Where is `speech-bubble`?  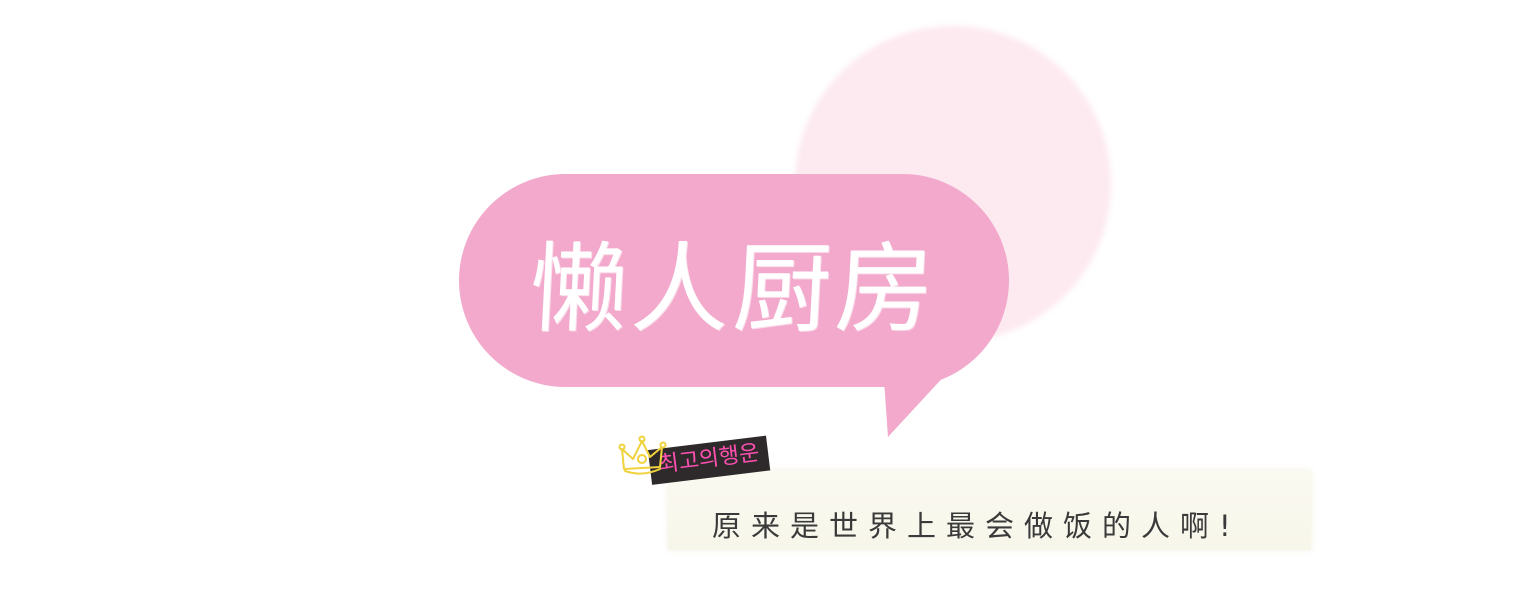 speech-bubble is located at coordinates (734, 280).